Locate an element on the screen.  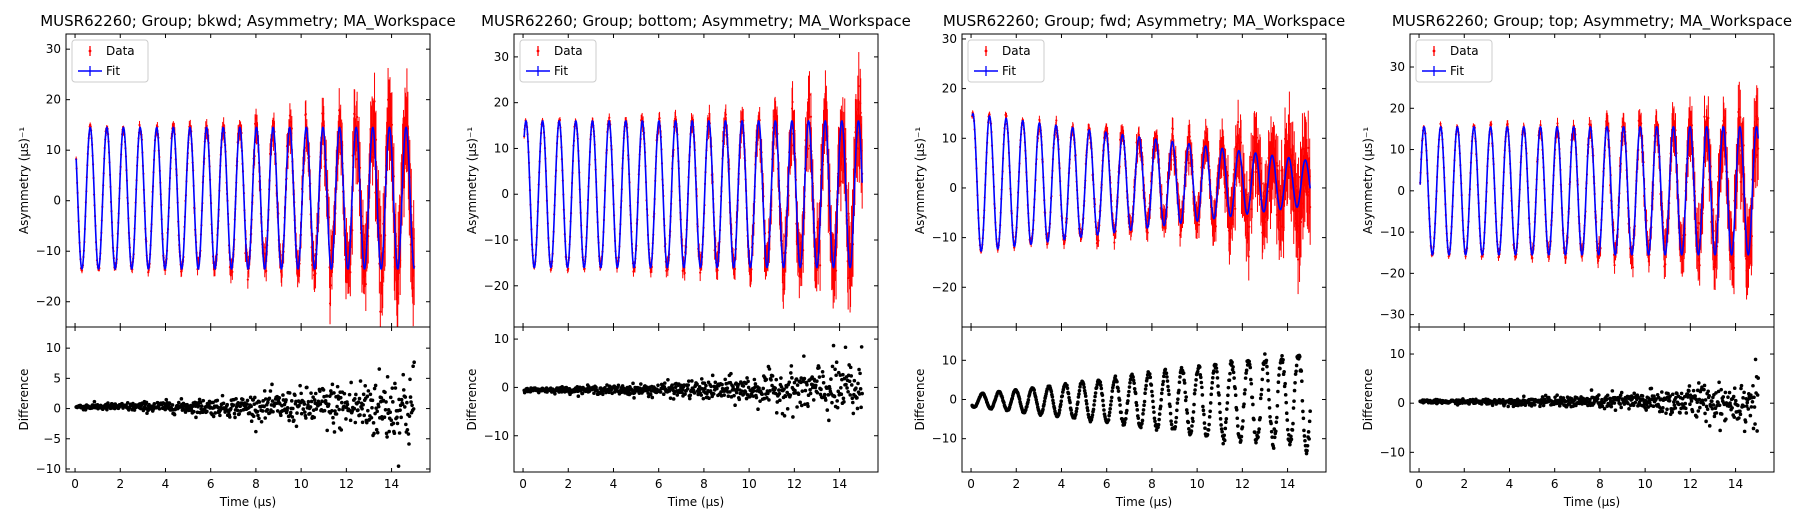
x-tick-label: 6 is located at coordinates (659, 484).